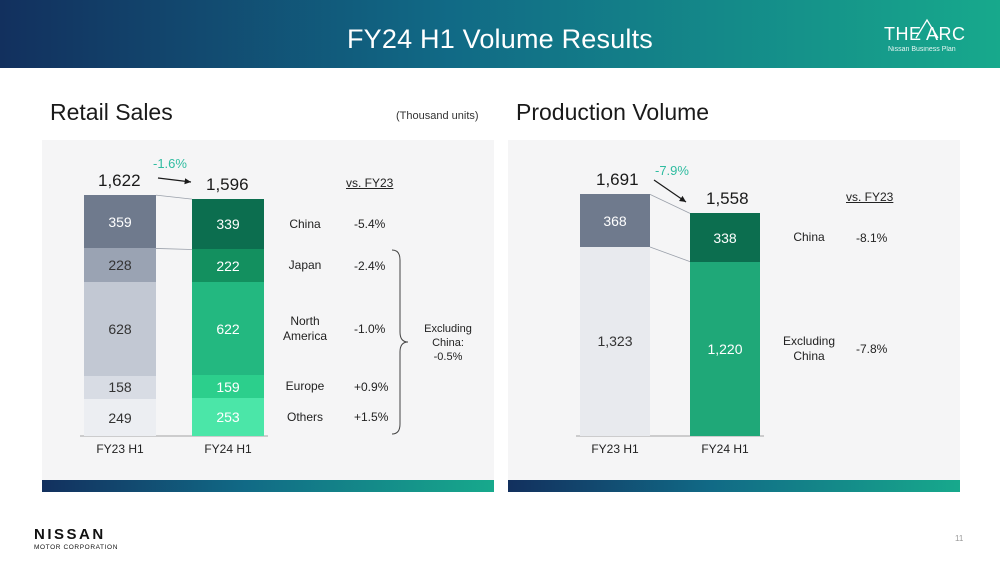 The height and width of the screenshot is (563, 1000). Describe the element at coordinates (119, 181) in the screenshot. I see `fy23-h1-total: 1,622` at that location.